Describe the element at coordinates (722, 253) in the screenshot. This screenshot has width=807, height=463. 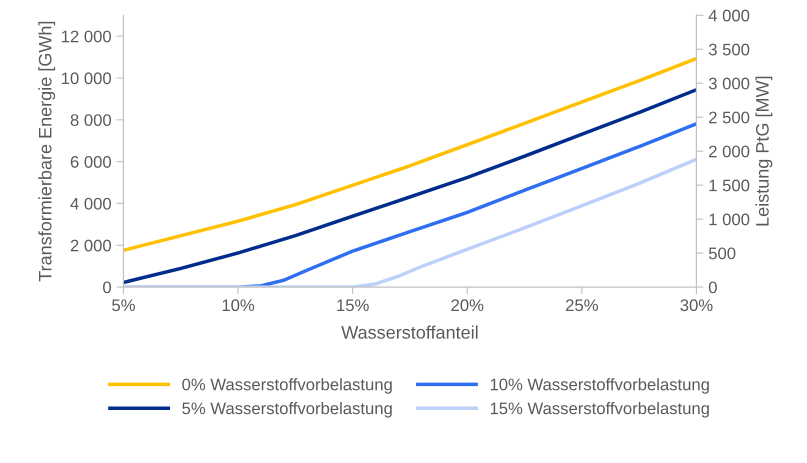
I see `y2-tick-label: 500` at that location.